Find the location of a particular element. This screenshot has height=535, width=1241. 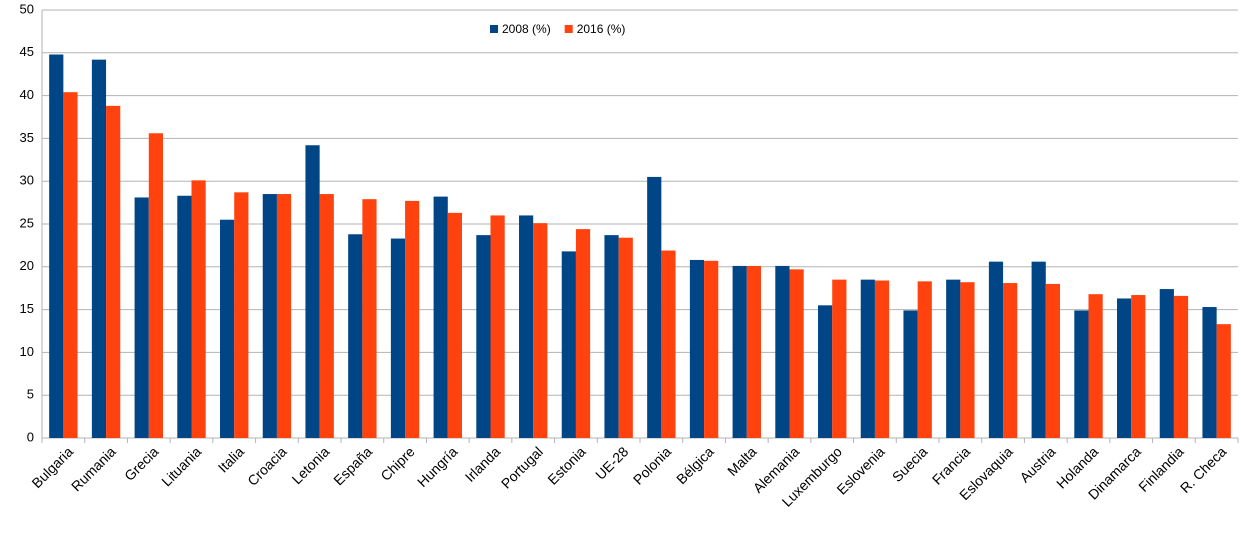

y-tick-label: 10 is located at coordinates (27, 351).